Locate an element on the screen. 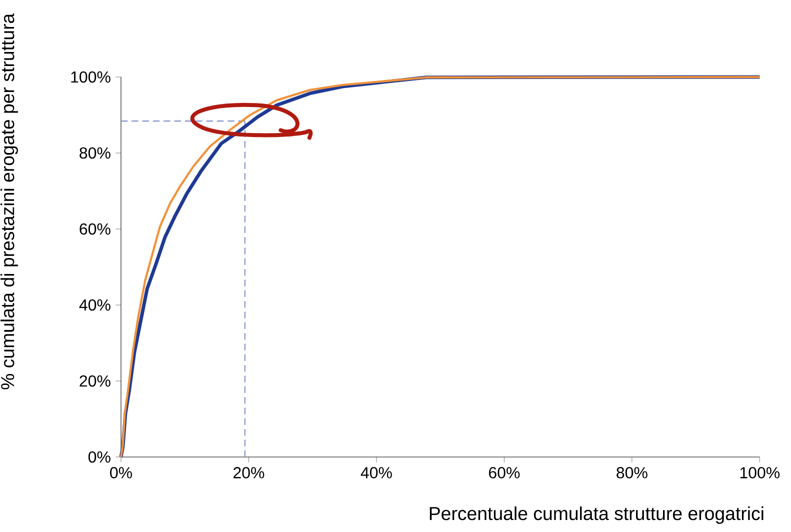 This screenshot has width=791, height=532. x-tick-label: 40% is located at coordinates (376, 472).